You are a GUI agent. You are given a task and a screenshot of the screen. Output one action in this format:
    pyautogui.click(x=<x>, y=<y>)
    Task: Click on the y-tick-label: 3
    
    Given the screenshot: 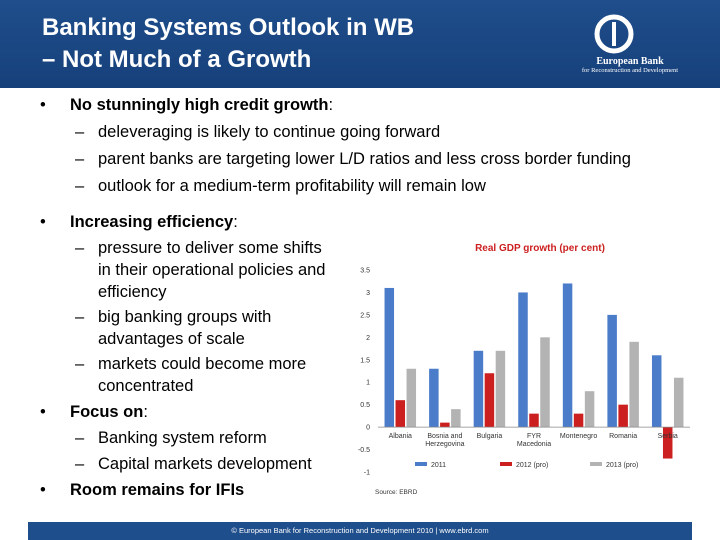 What is the action you would take?
    pyautogui.click(x=368, y=293)
    